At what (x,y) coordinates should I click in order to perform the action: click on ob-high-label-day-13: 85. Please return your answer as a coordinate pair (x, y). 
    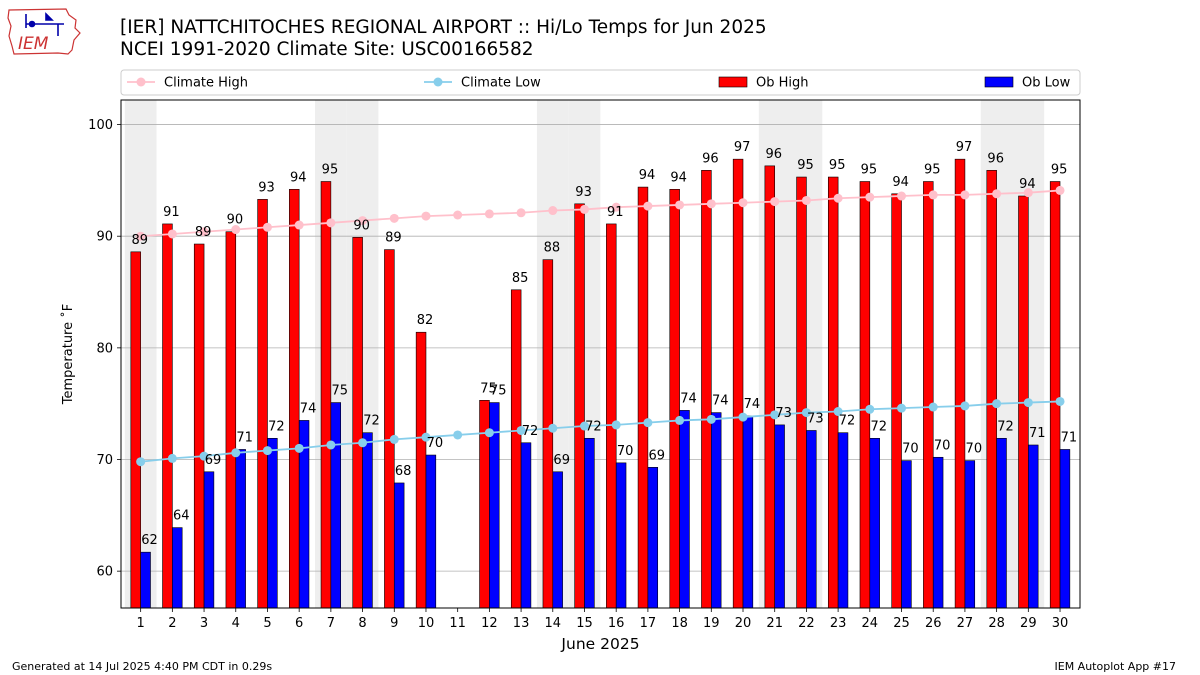
    Looking at the image, I should click on (520, 278).